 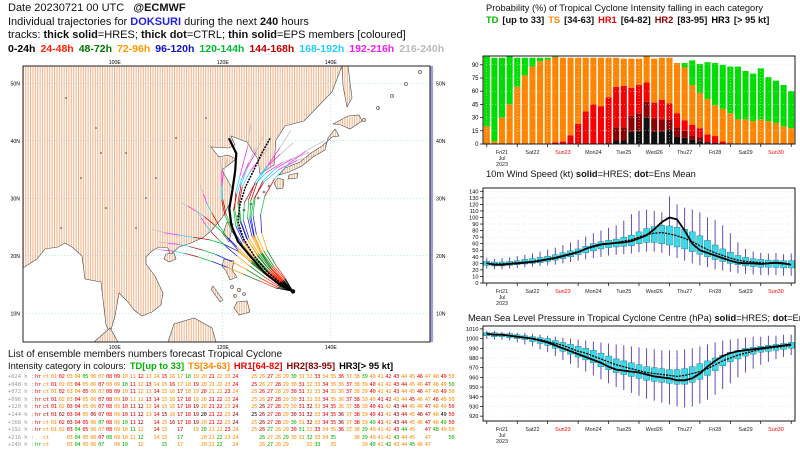 What do you see at coordinates (475, 264) in the screenshot?
I see `y-tick-label: 30` at bounding box center [475, 264].